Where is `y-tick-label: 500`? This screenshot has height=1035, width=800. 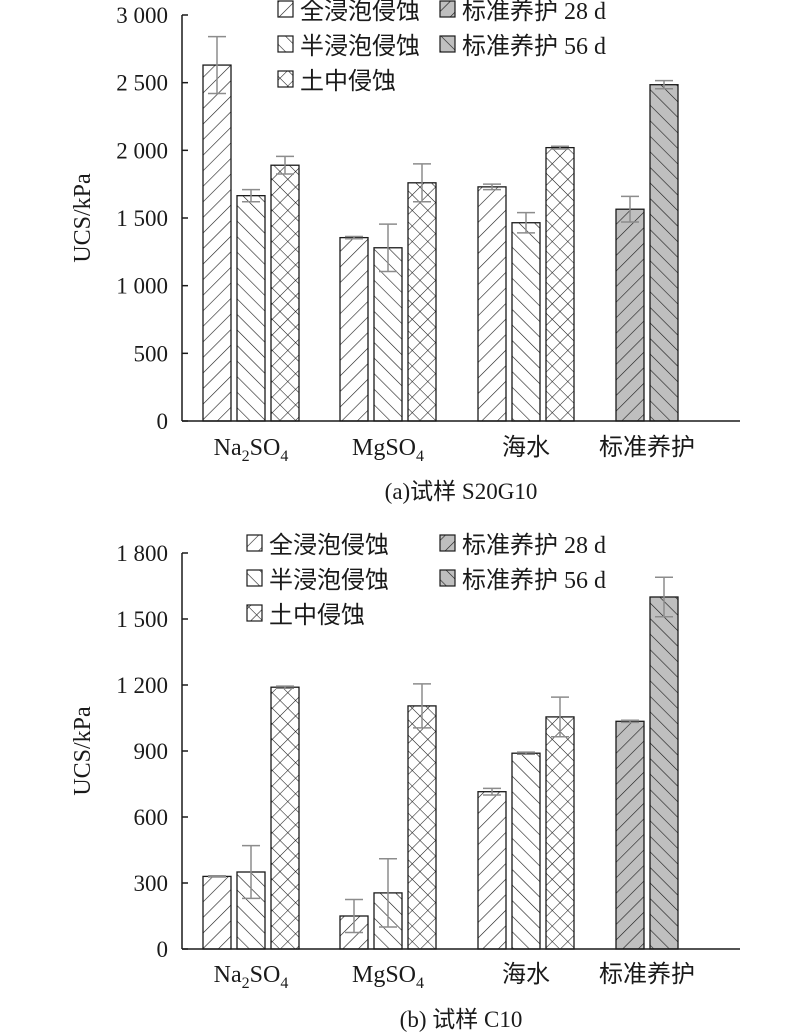 y-tick-label: 500 is located at coordinates (151, 353).